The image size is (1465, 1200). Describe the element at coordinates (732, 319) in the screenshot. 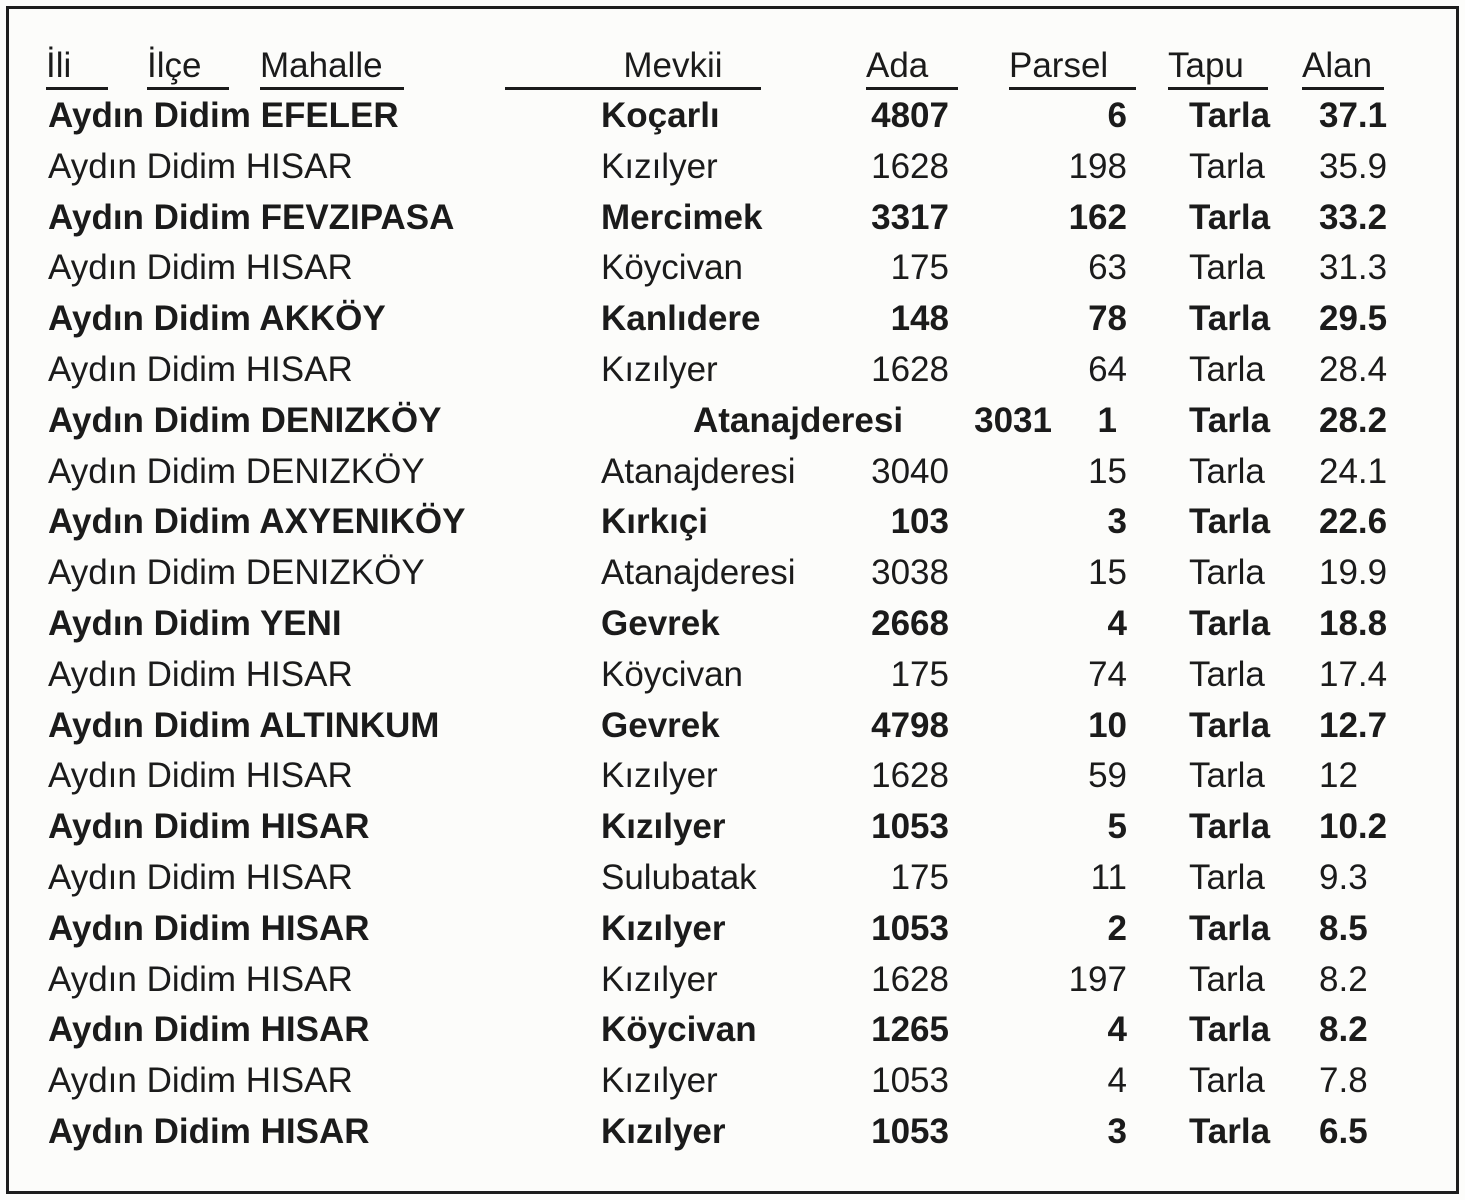

I see `table-row: Aydın Didim AKKÖY Kanlıdere 148 78 Tarla 29.5` at that location.